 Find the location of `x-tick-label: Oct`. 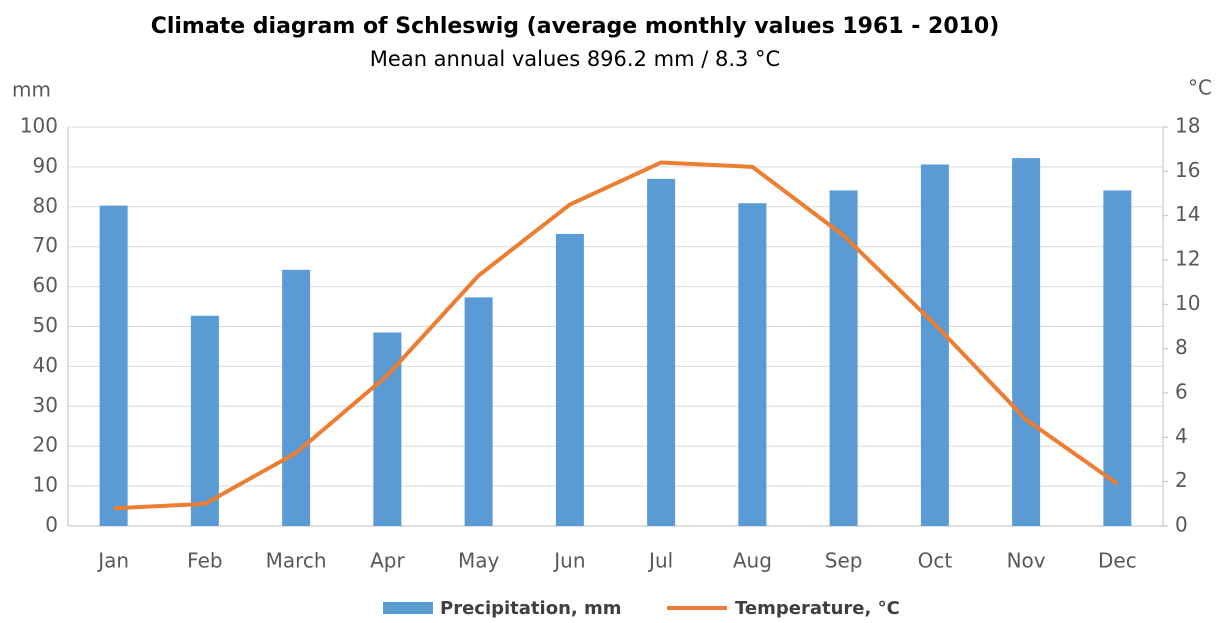

x-tick-label: Oct is located at coordinates (935, 561).